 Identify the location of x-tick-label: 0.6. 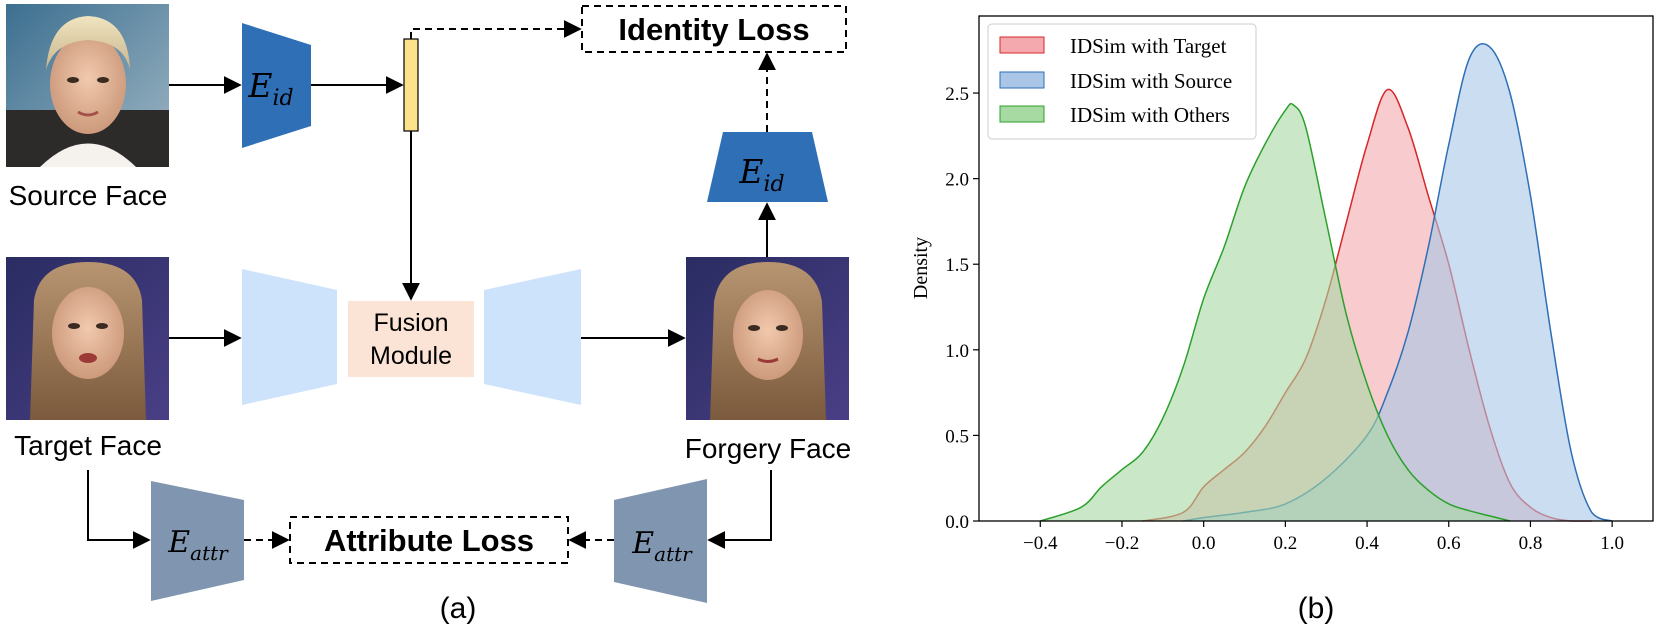
(1449, 543).